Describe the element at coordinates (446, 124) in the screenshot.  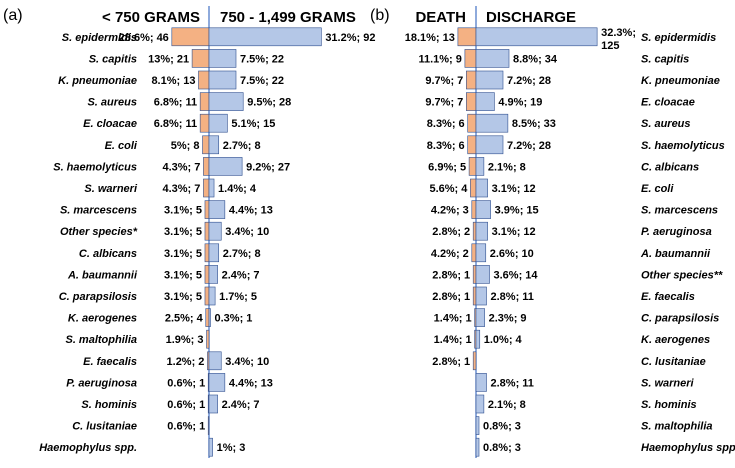
I see `left-bar-label: 8.3%; 6` at that location.